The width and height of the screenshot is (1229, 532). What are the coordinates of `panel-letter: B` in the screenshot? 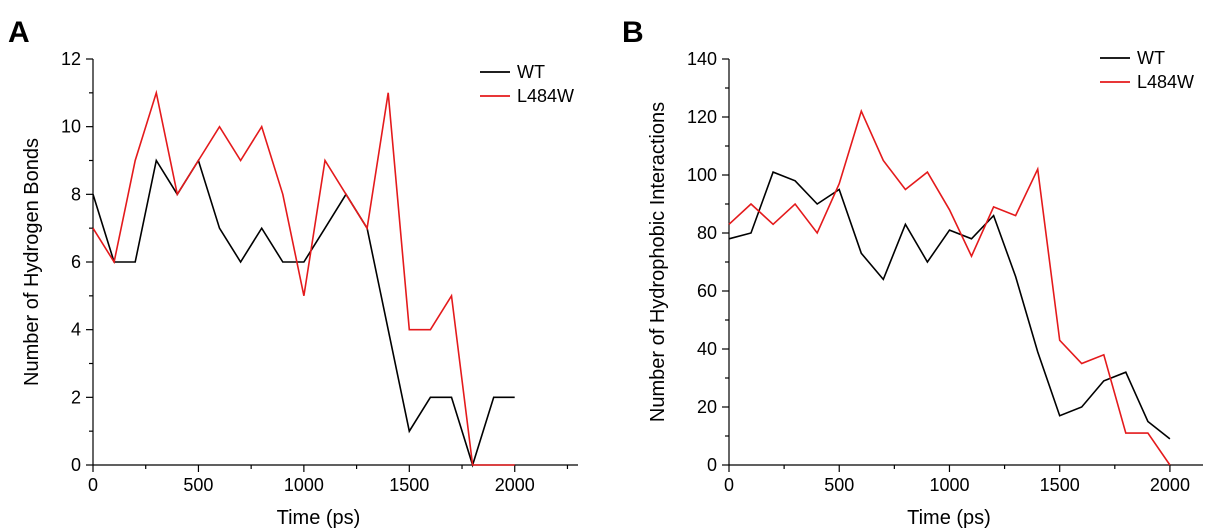 It's located at (633, 32).